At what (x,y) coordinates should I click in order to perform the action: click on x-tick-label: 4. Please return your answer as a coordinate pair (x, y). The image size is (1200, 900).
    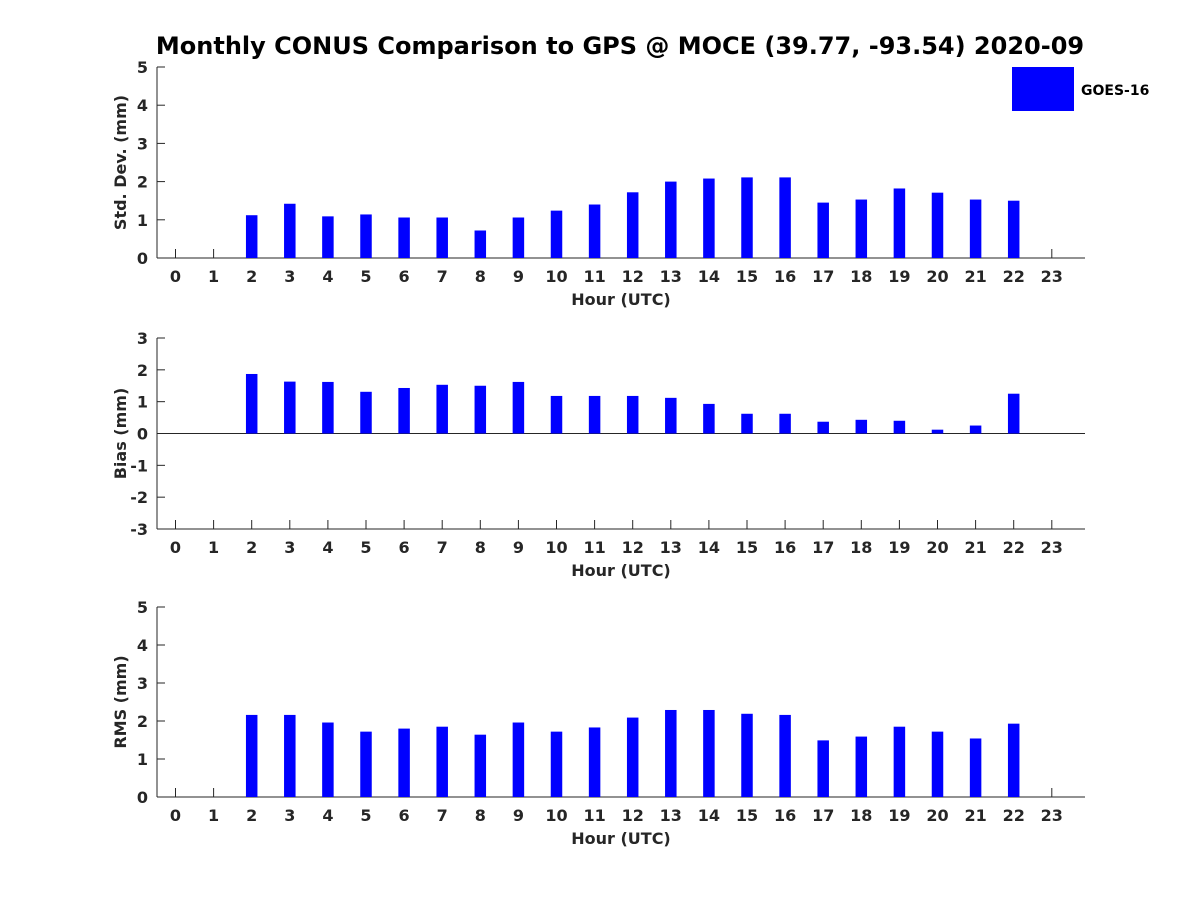
    Looking at the image, I should click on (327, 547).